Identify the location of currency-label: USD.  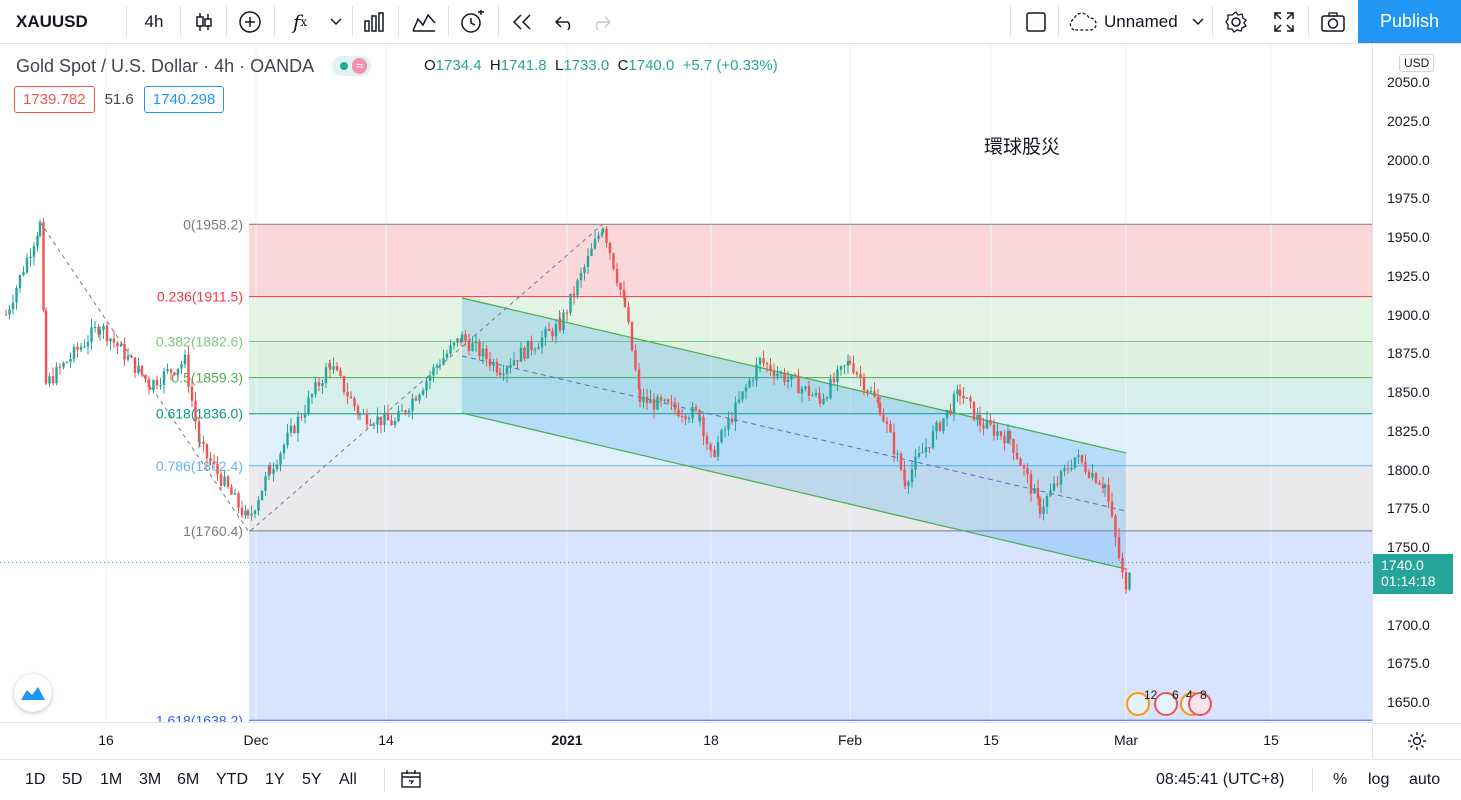
(1417, 63).